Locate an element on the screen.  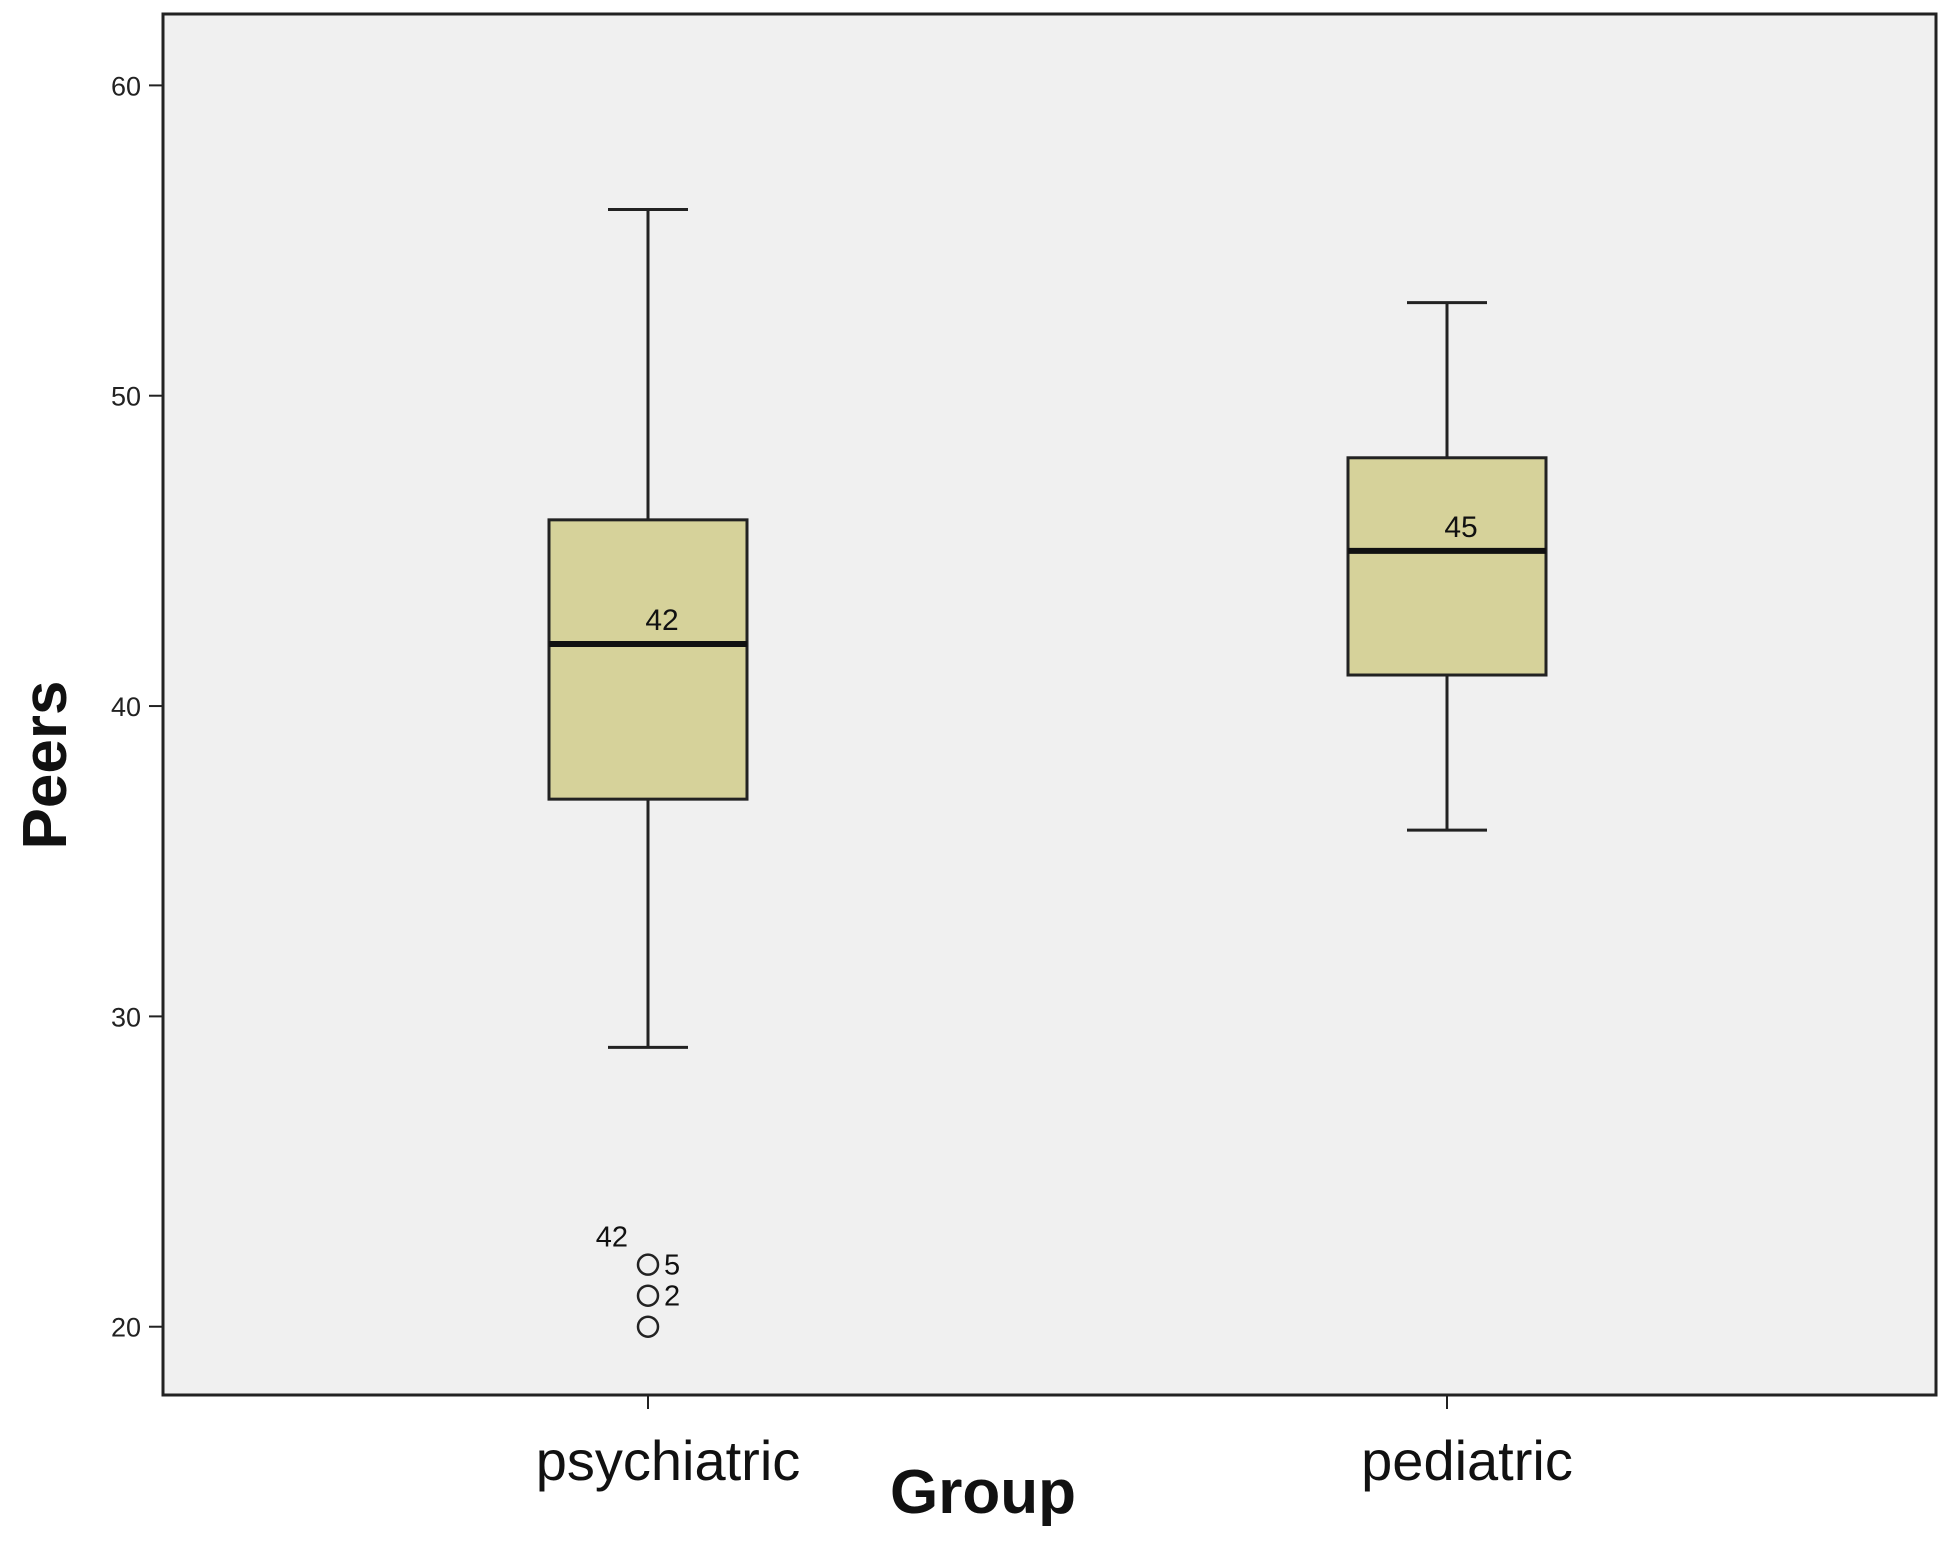
outlier-label: 42 is located at coordinates (612, 1238).